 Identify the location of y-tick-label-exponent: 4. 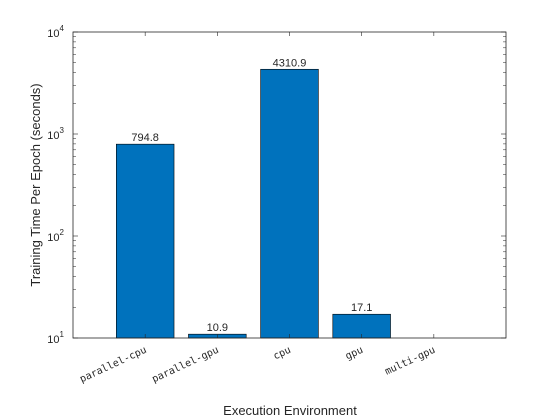
(62, 28).